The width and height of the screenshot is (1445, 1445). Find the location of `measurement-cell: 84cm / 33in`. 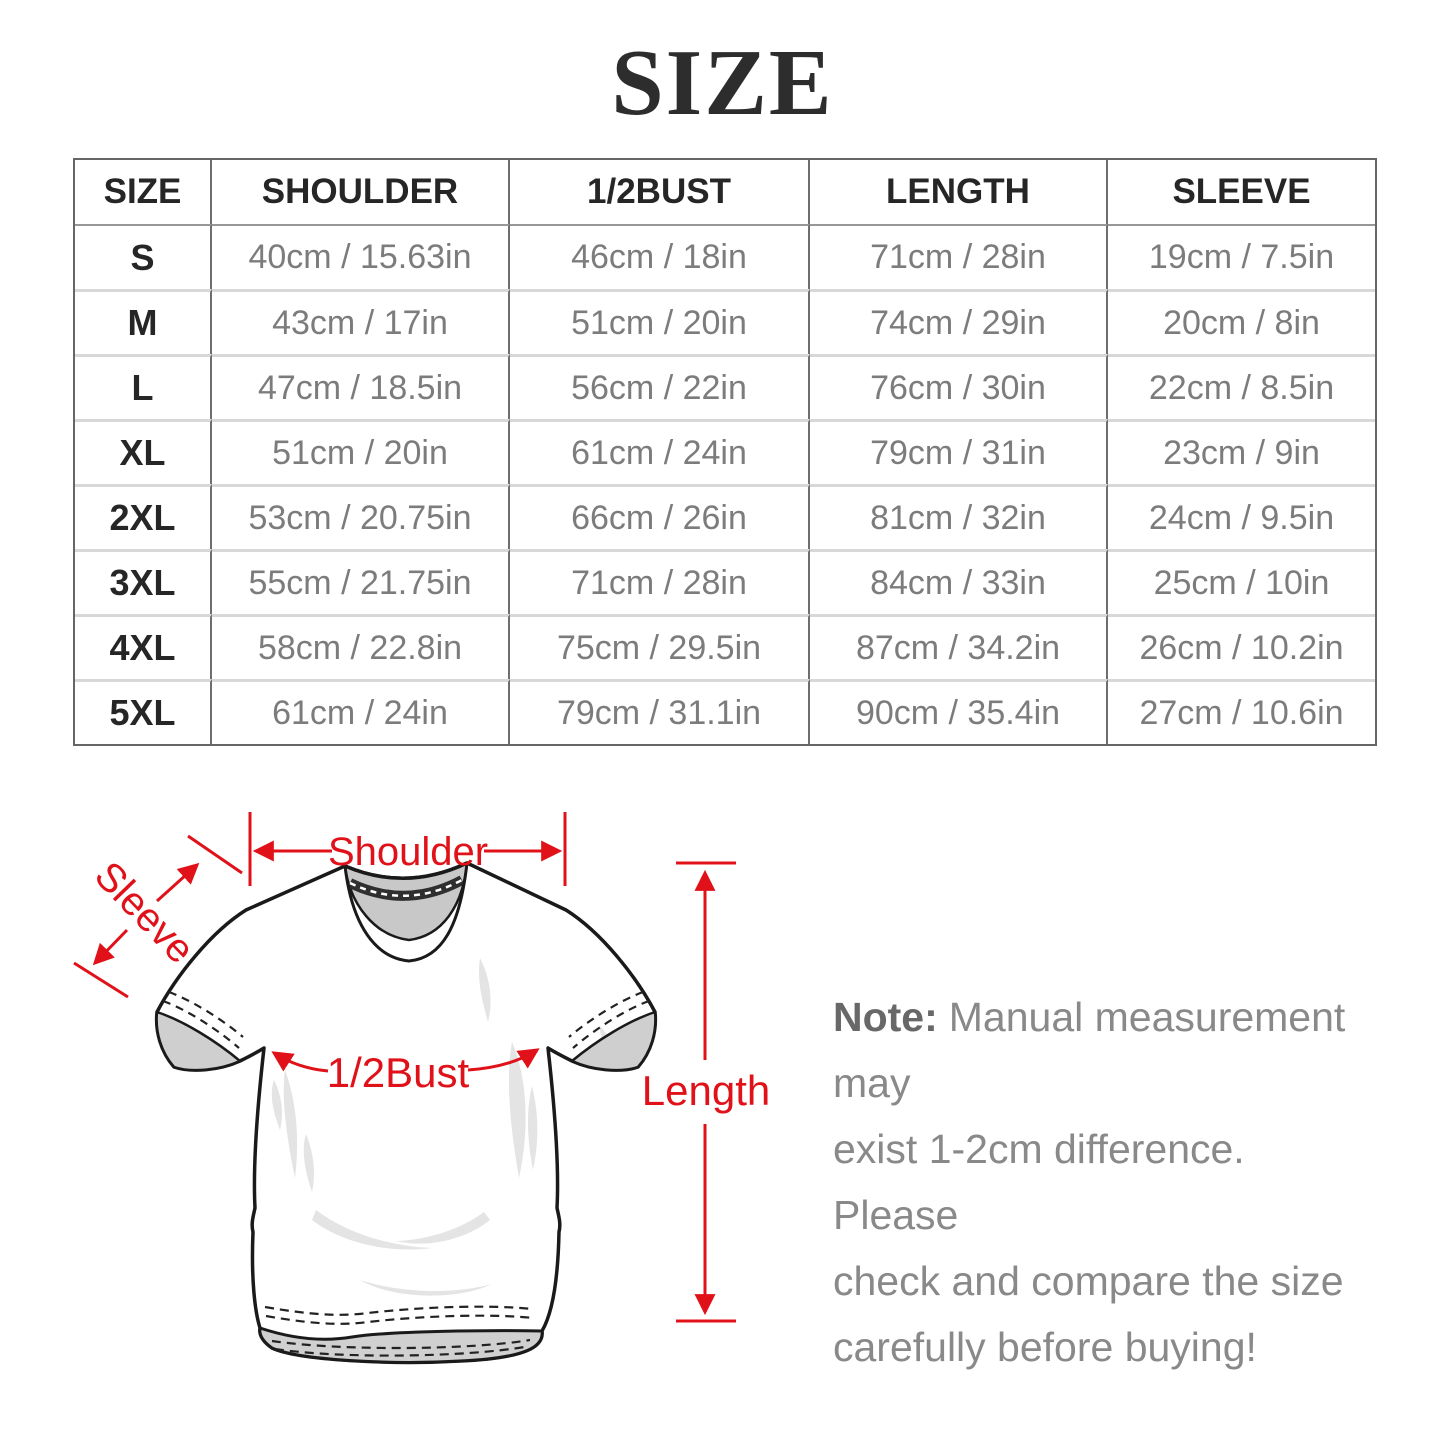

measurement-cell: 84cm / 33in is located at coordinates (959, 581).